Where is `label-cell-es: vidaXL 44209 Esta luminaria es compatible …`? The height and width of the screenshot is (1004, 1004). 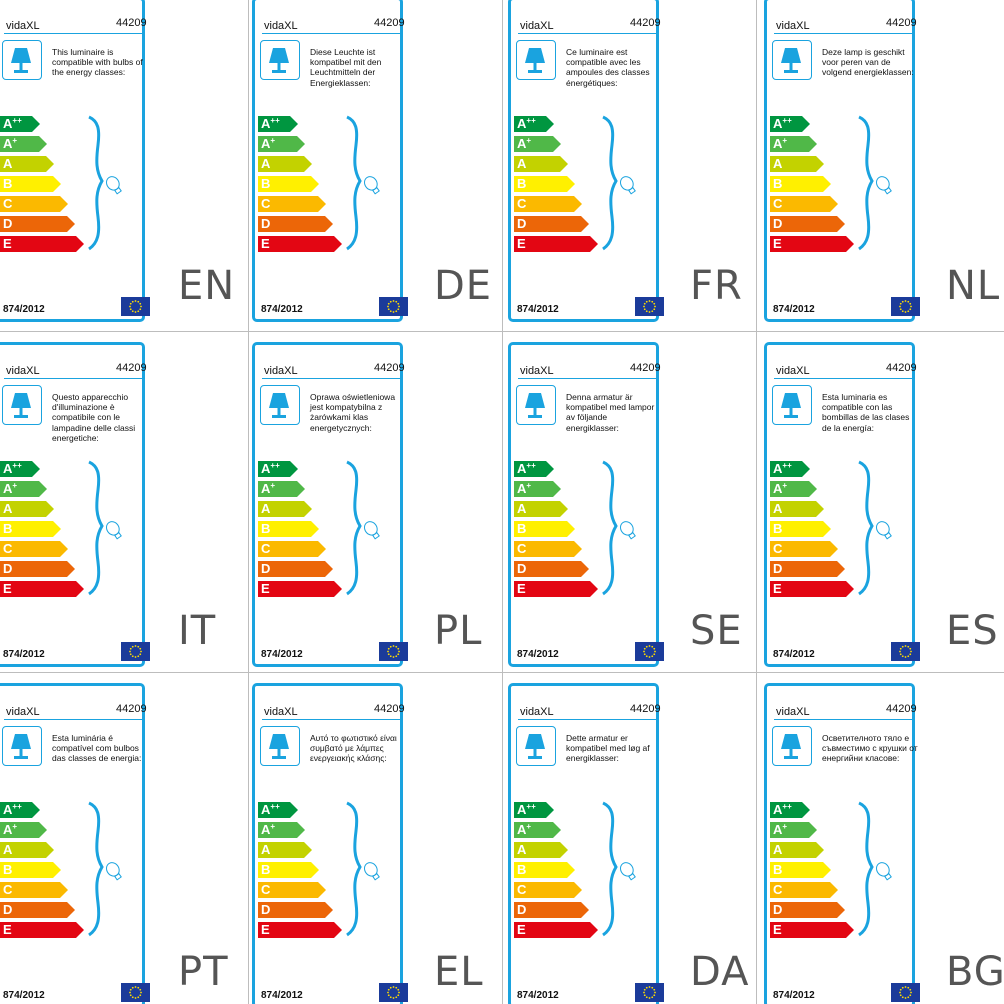
label-cell-es: vidaXL 44209 Esta luminaria es compatible … is located at coordinates (880, 507).